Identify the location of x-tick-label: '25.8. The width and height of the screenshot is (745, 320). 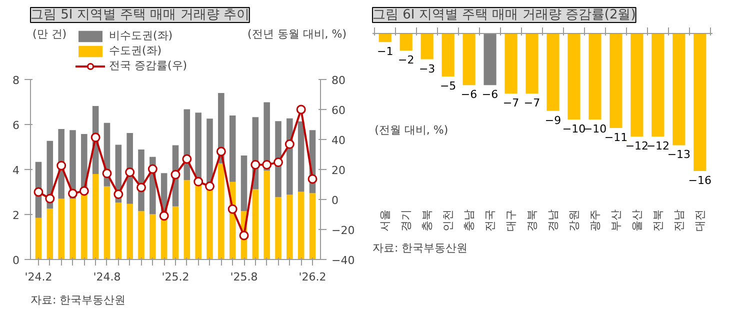
(244, 277).